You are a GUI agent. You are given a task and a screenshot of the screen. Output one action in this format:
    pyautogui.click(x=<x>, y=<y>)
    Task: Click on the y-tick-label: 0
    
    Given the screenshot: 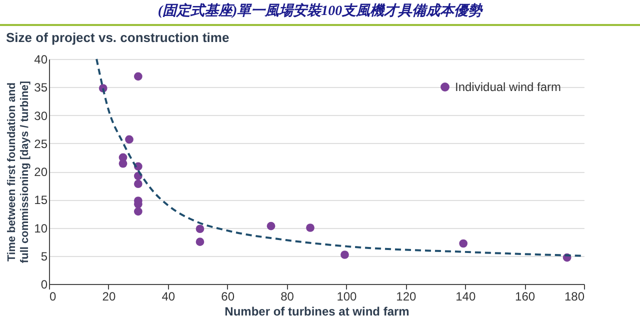 What is the action you would take?
    pyautogui.click(x=44, y=285)
    